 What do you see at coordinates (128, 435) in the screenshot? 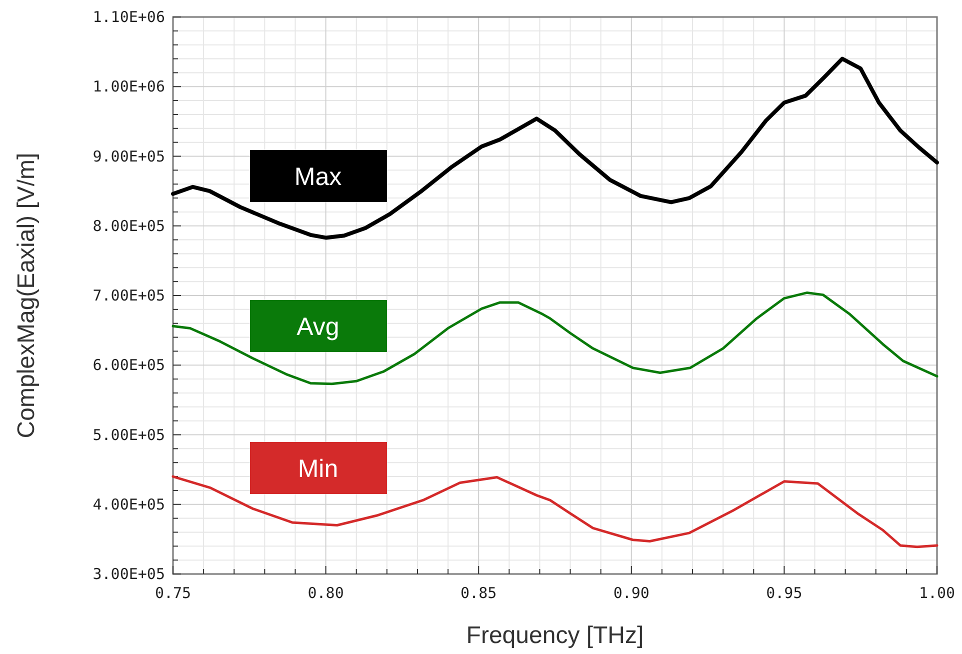
I see `y-tick-label: 5.00E+05` at bounding box center [128, 435].